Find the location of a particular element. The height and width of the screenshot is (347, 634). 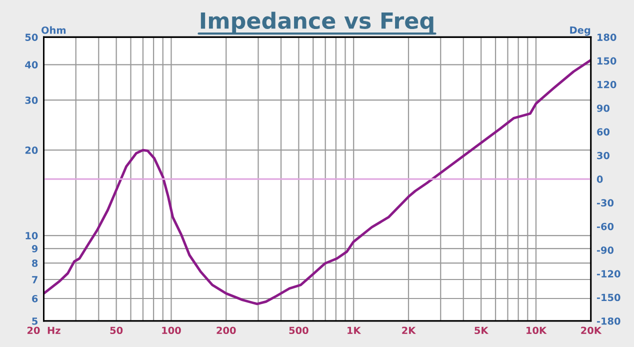

x-tick-label: 20K is located at coordinates (591, 330).